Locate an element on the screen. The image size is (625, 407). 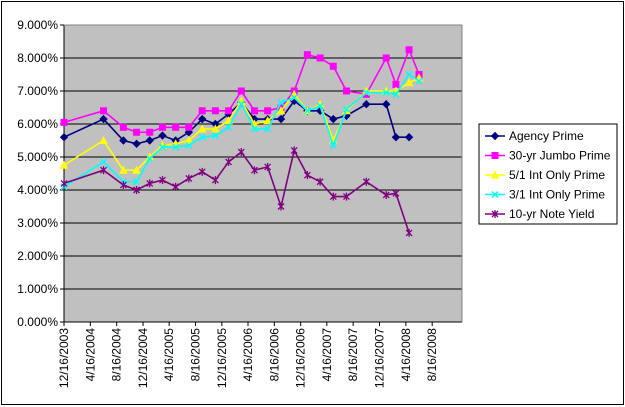
legend-item: Agency Prime is located at coordinates (534, 136).